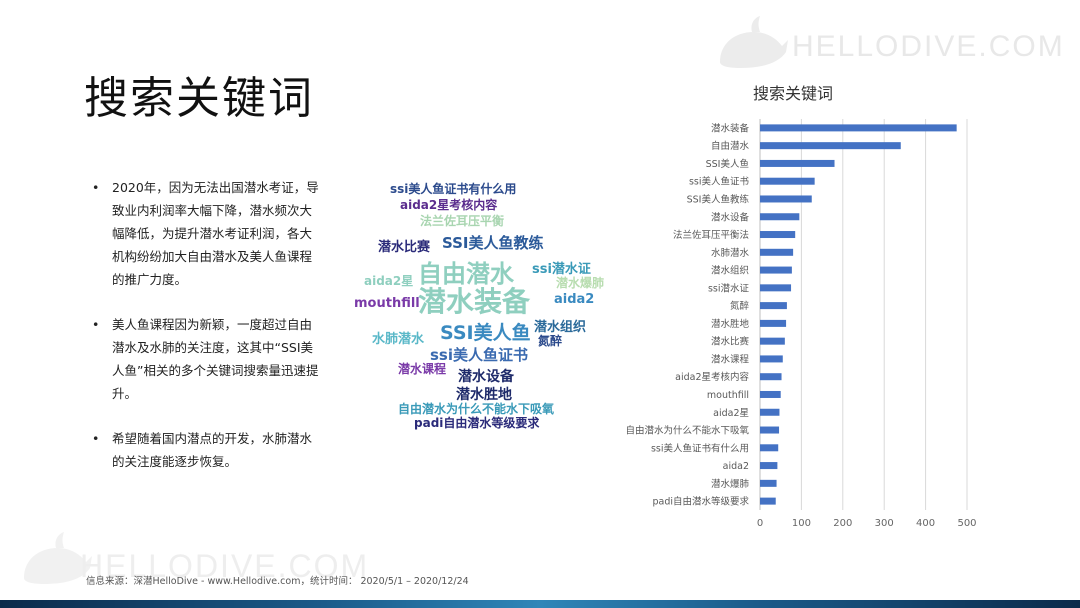 This screenshot has height=608, width=1080. I want to click on word-cloud-term: 自由潜水为什么不能水下吸氧, so click(476, 409).